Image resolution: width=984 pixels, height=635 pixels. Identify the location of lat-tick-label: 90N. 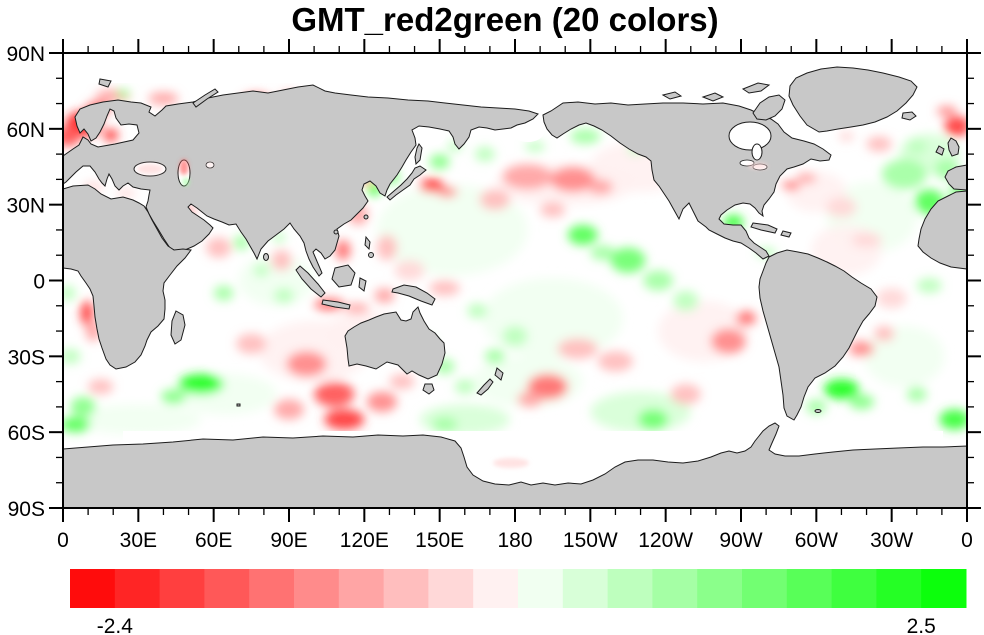
(25, 54).